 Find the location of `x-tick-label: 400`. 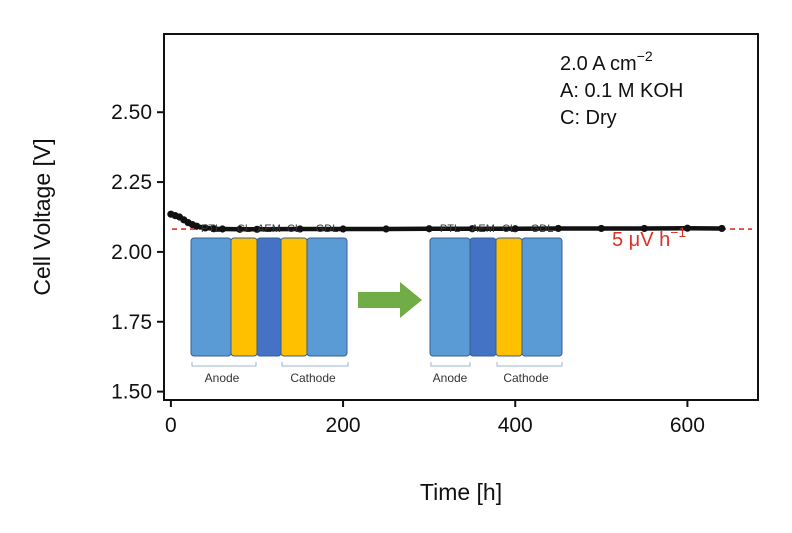

x-tick-label: 400 is located at coordinates (515, 425).